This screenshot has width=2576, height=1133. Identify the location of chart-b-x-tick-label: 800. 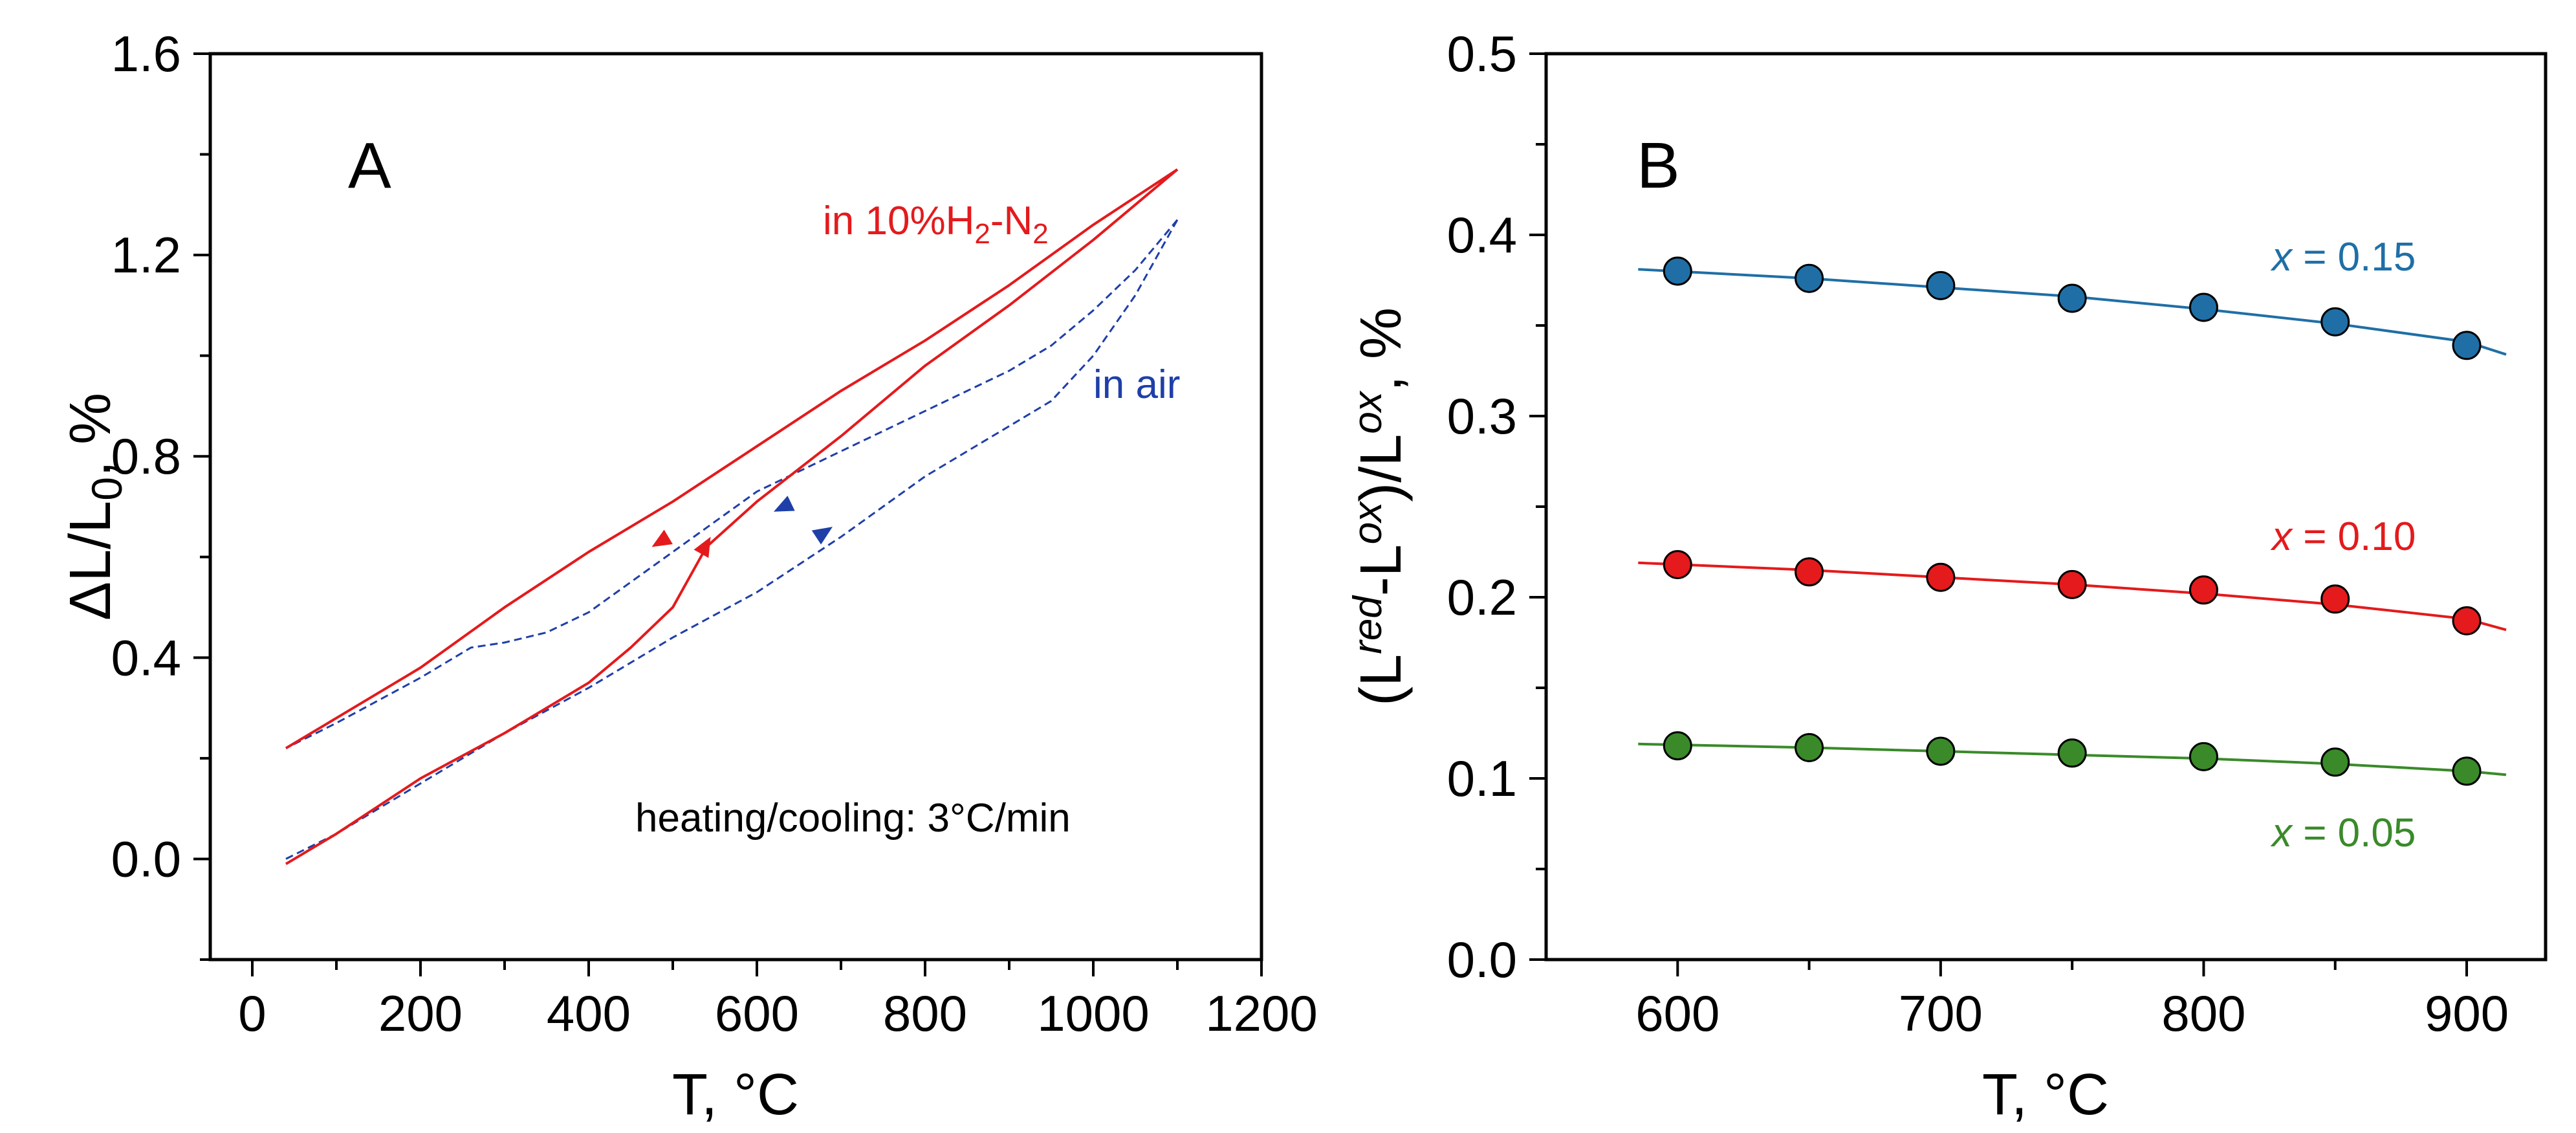
(2203, 1013).